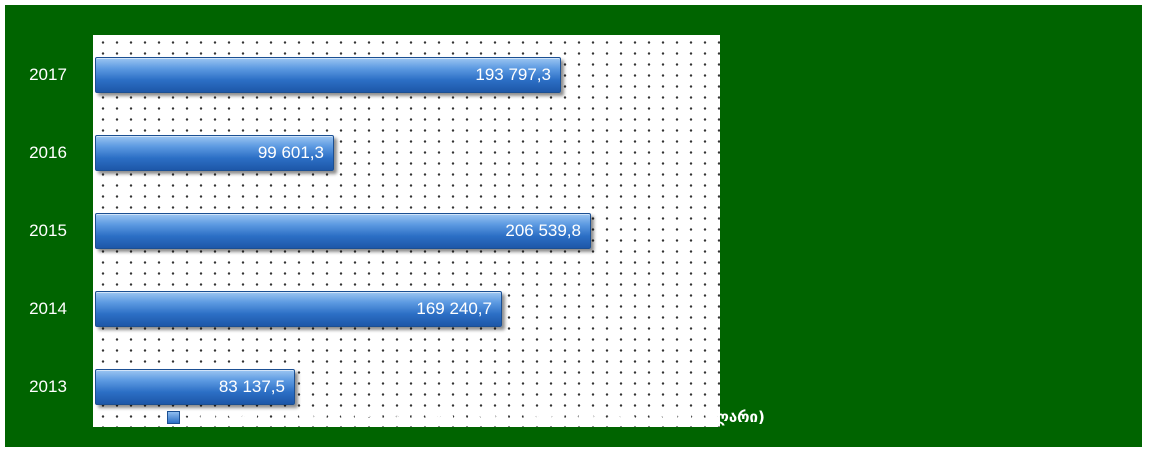  What do you see at coordinates (48, 74) in the screenshot?
I see `y-tick-label: 2017` at bounding box center [48, 74].